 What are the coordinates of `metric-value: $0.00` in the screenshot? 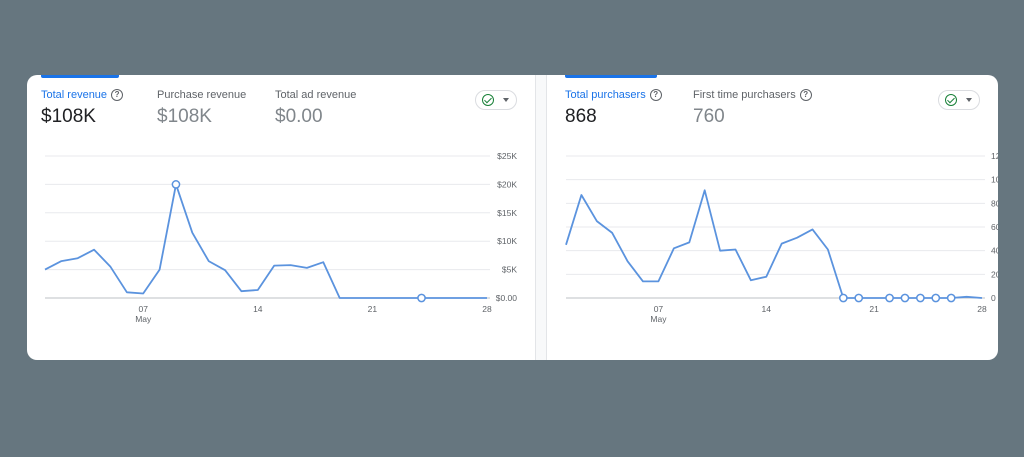 It's located at (299, 116).